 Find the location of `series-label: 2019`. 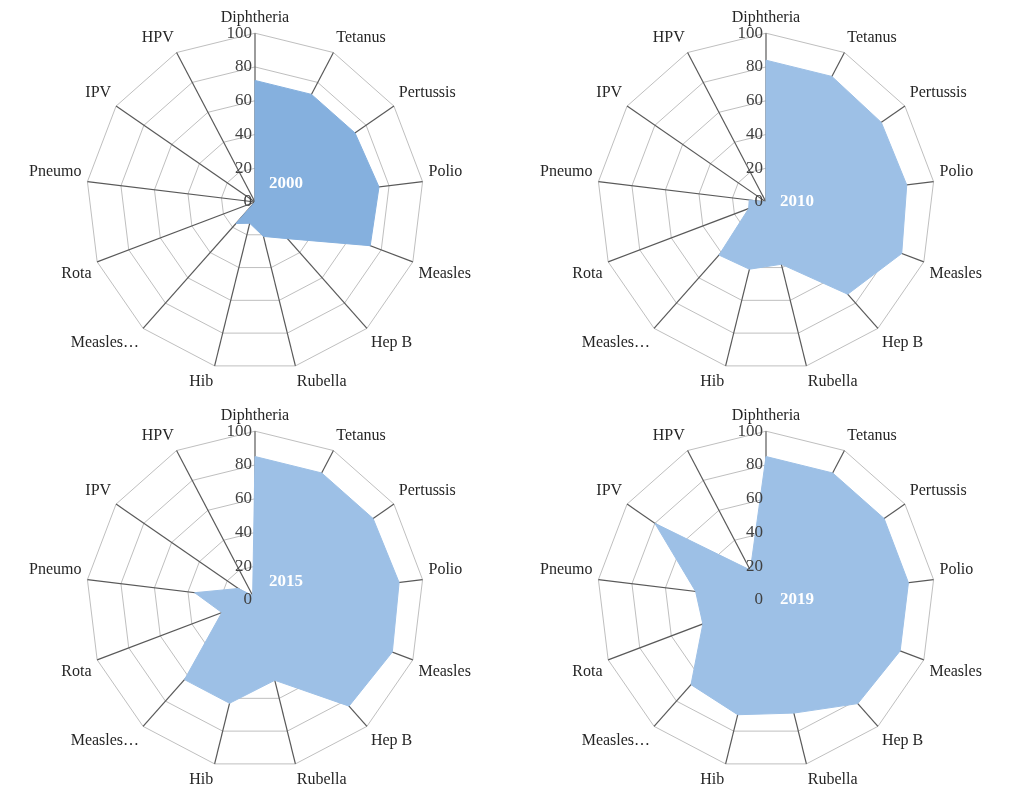

series-label: 2019 is located at coordinates (797, 599).